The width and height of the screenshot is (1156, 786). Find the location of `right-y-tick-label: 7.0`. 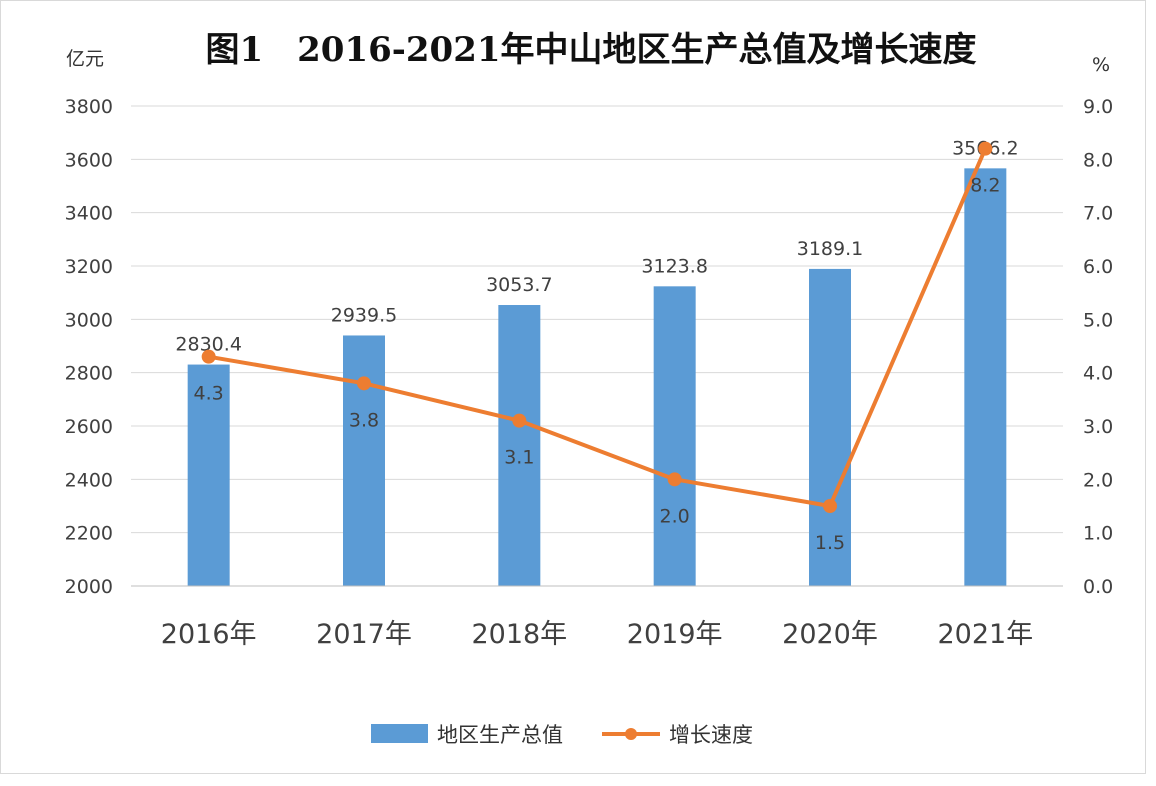

right-y-tick-label: 7.0 is located at coordinates (1098, 214).